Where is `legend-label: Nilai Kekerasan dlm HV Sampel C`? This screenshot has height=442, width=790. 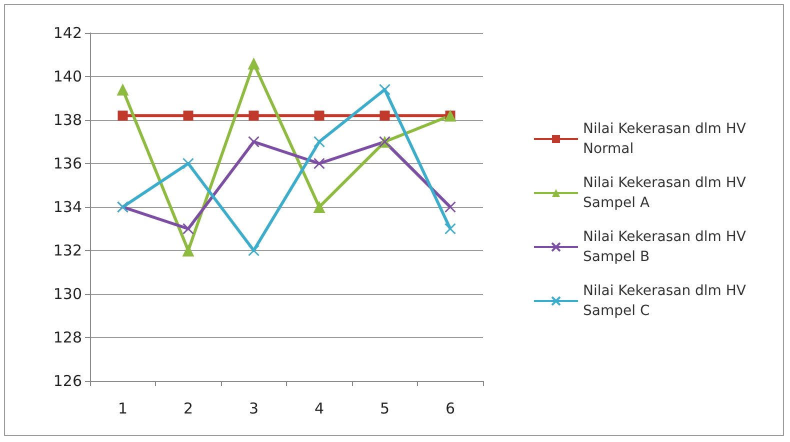
legend-label: Nilai Kekerasan dlm HV Sampel C is located at coordinates (666, 301).